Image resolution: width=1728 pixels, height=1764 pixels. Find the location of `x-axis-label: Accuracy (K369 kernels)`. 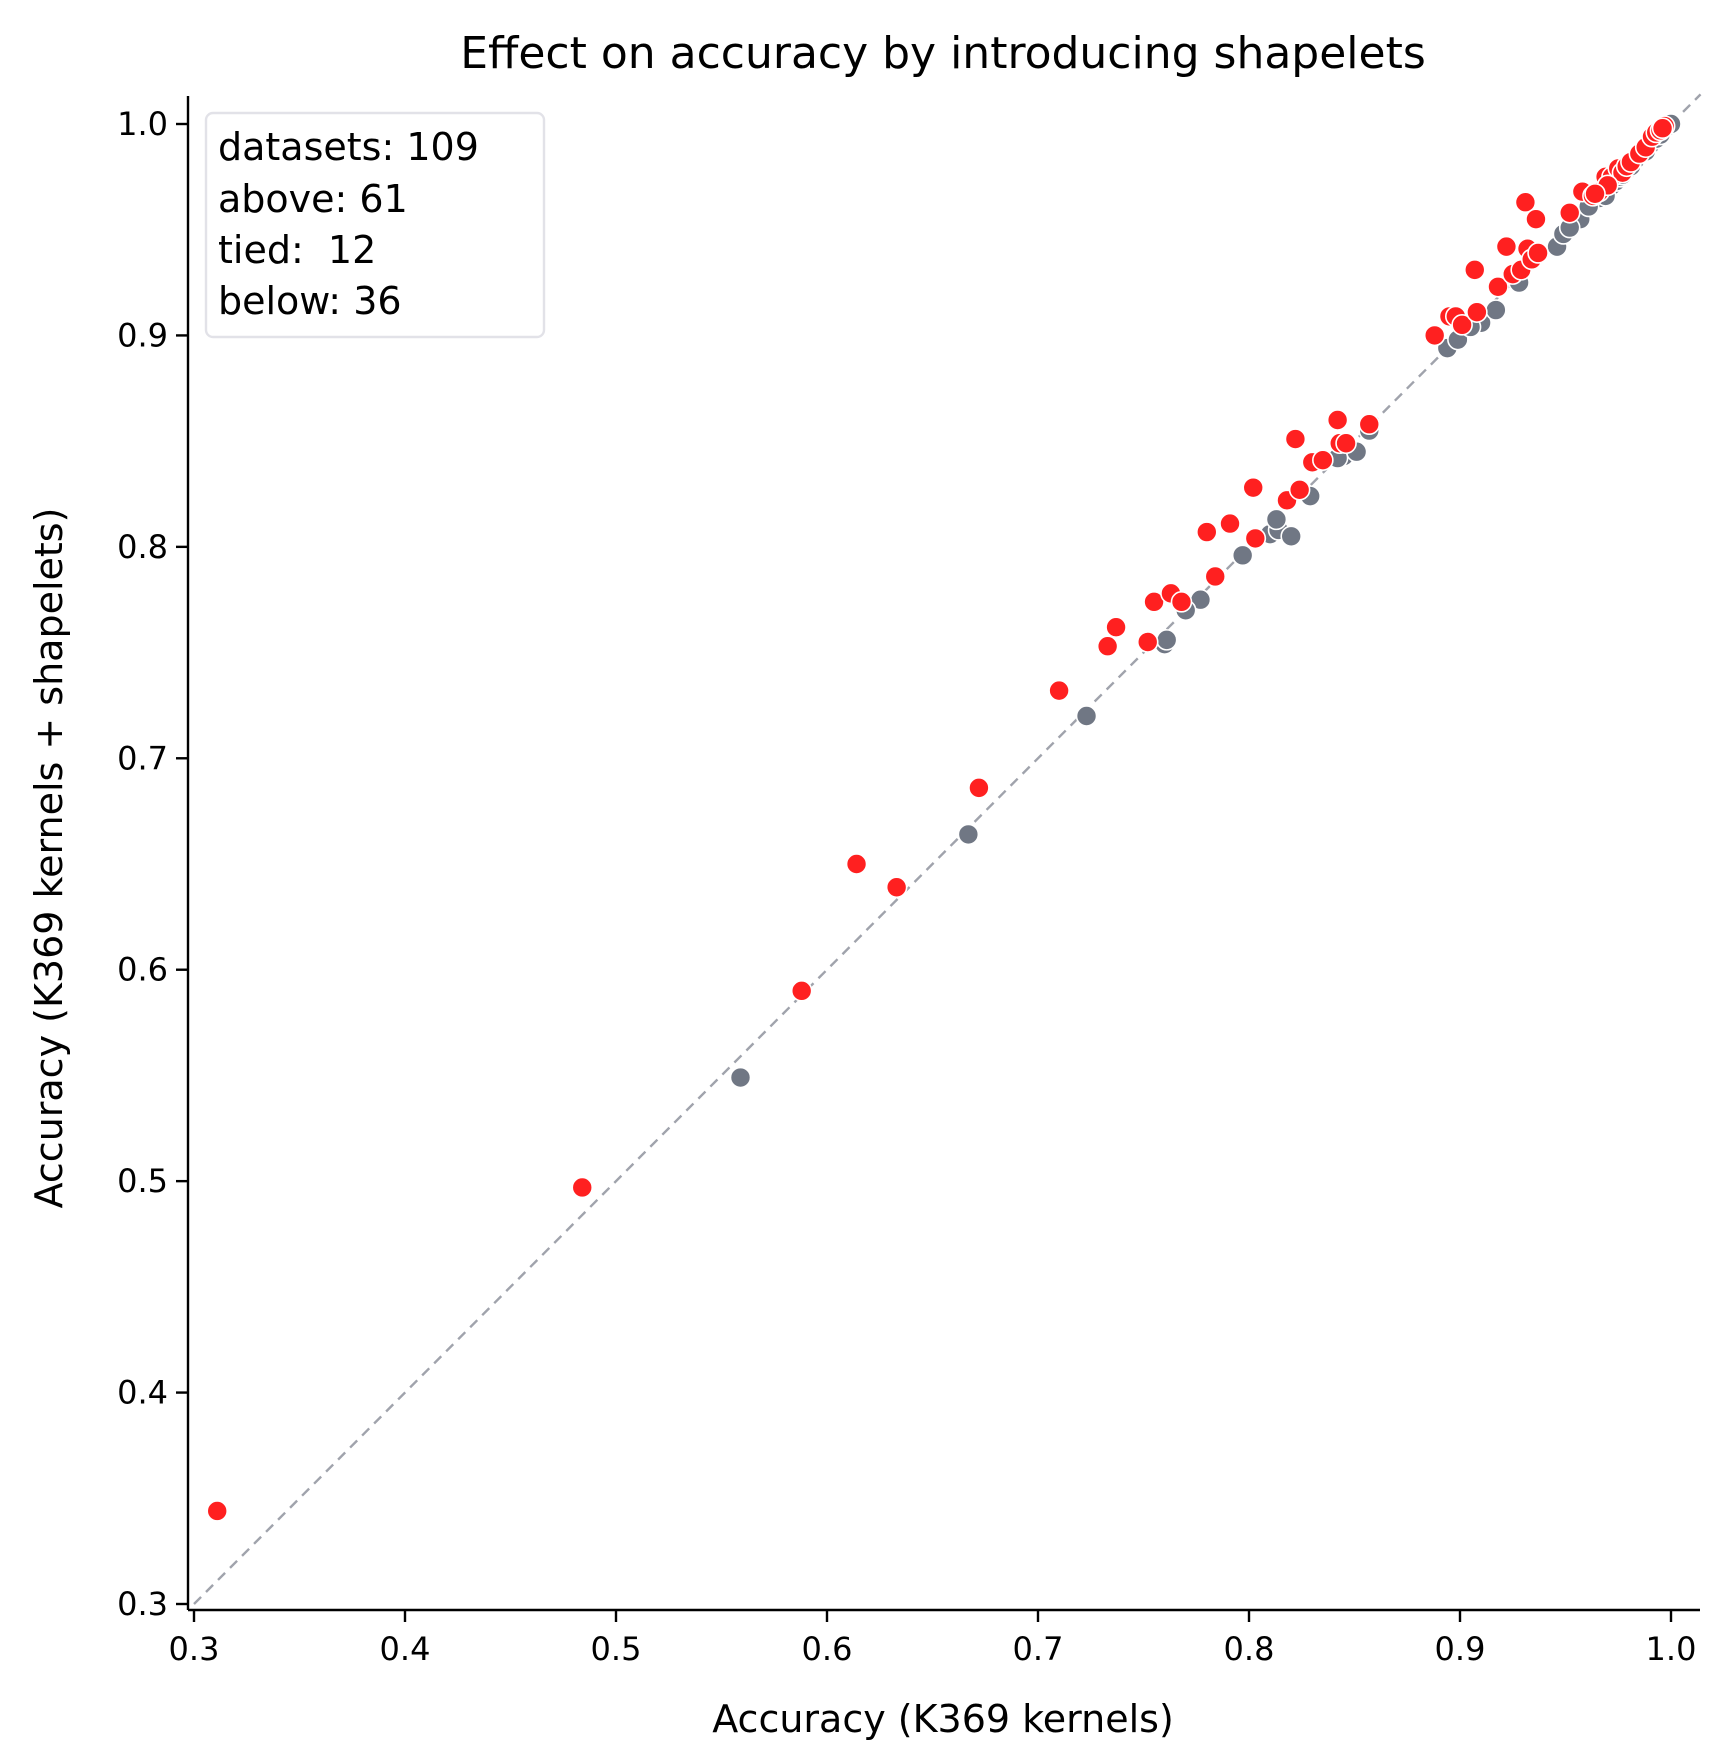

x-axis-label: Accuracy (K369 kernels) is located at coordinates (943, 1719).